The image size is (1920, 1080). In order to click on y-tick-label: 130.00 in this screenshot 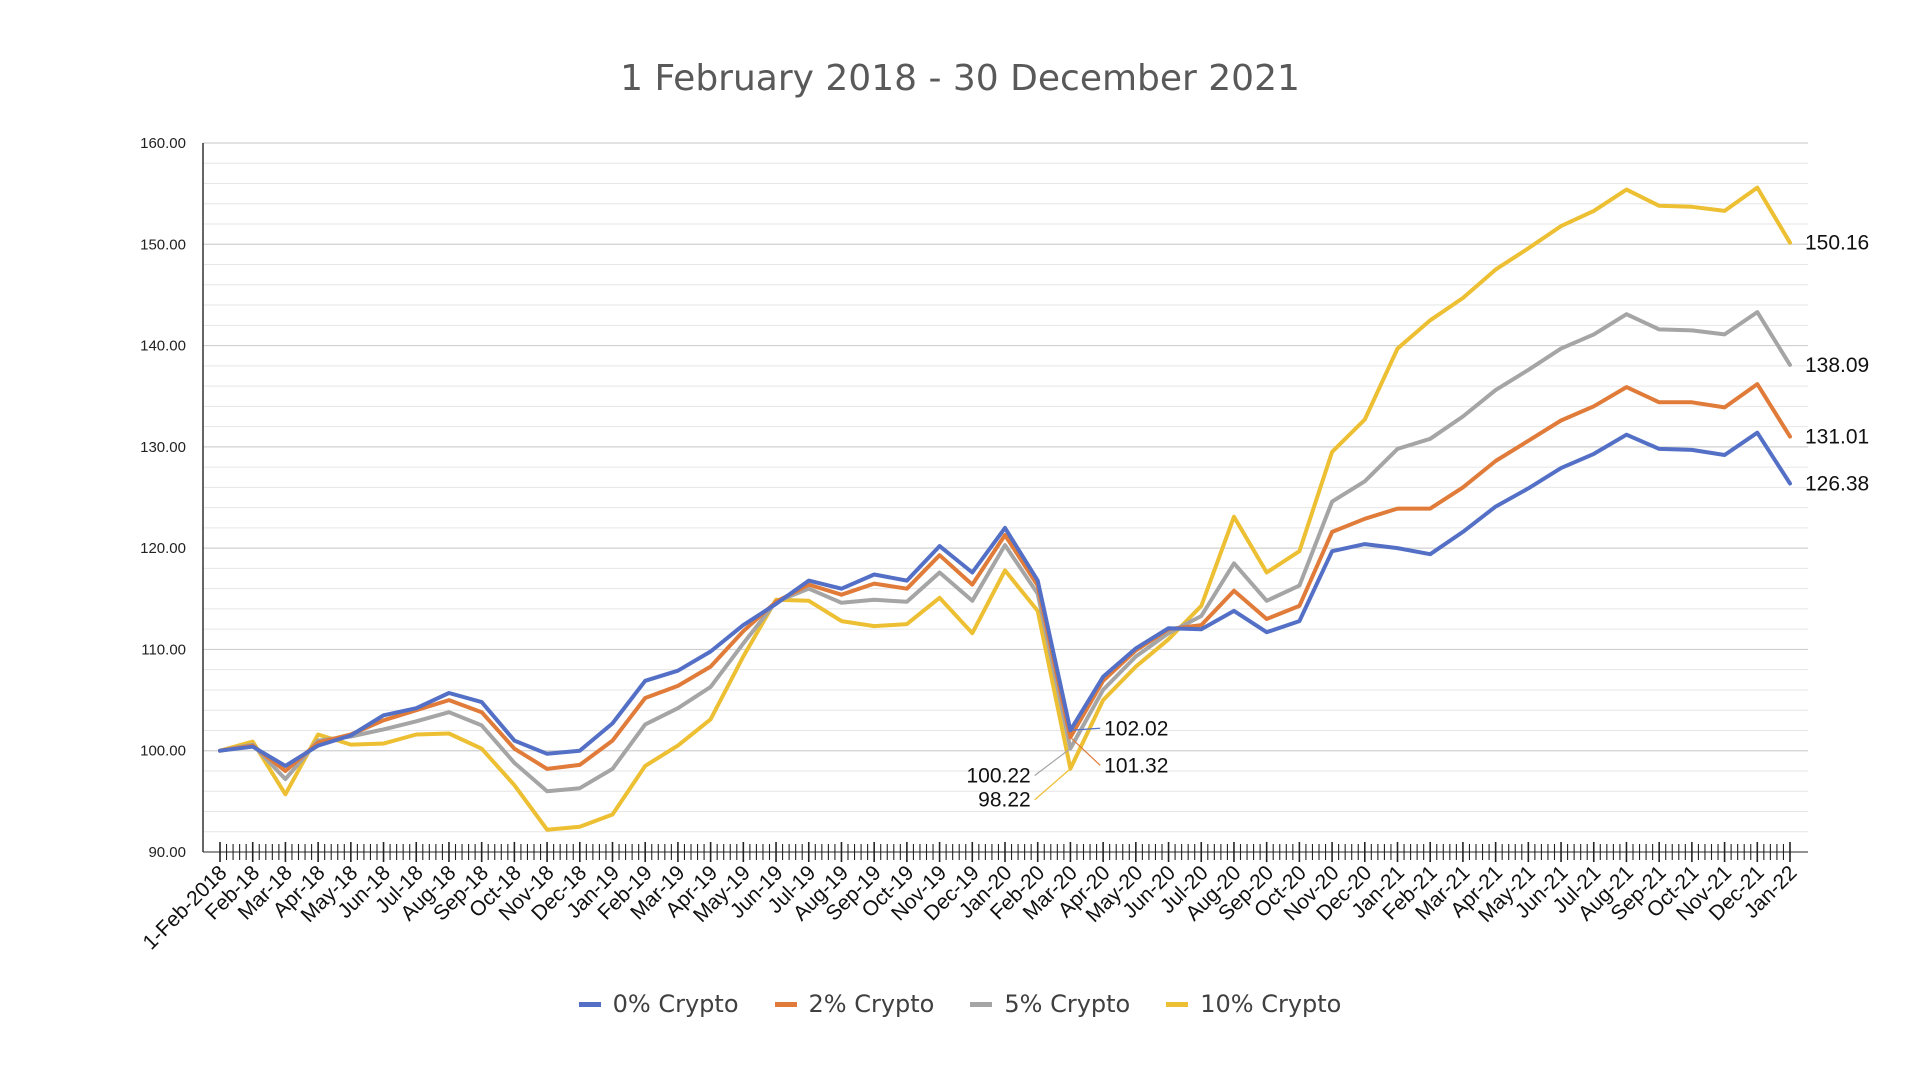, I will do `click(163, 447)`.